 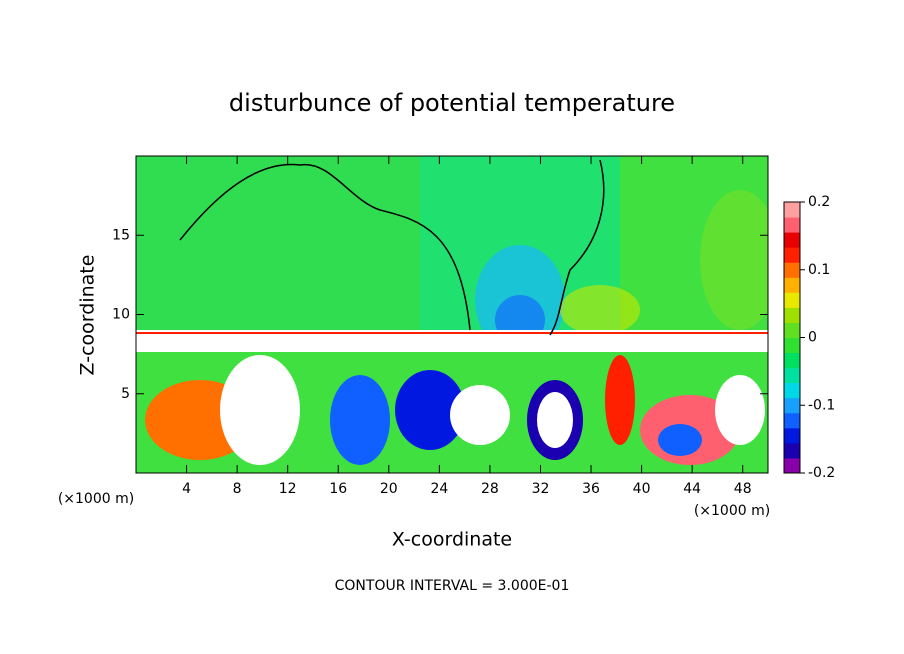 I want to click on colorbar-tick-label: -0.1, so click(x=821, y=405).